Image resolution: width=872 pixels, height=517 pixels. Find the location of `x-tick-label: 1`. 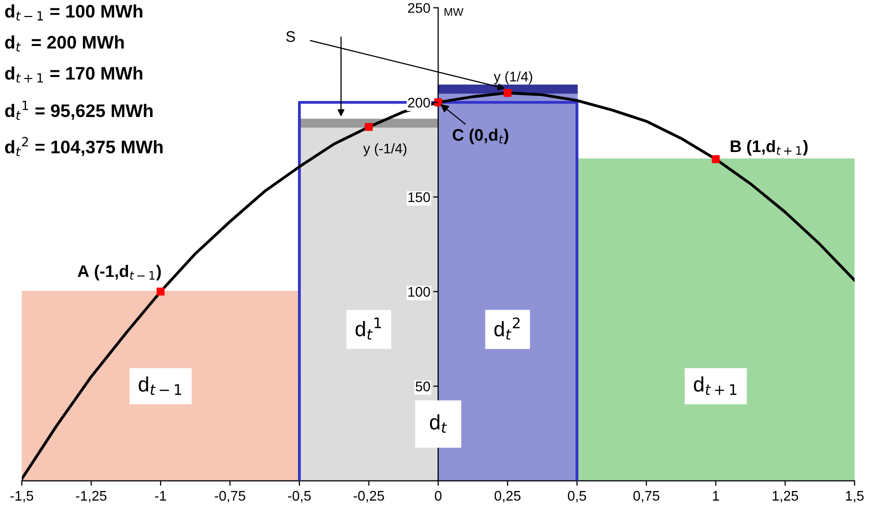

x-tick-label: 1 is located at coordinates (715, 496).